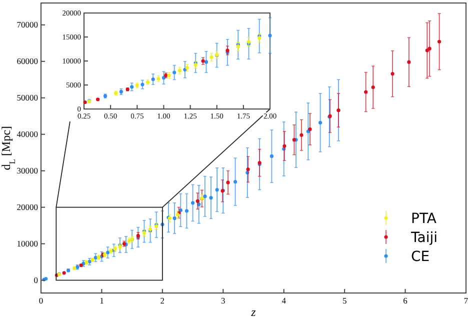  Describe the element at coordinates (284, 301) in the screenshot. I see `x-tick-label: 4` at that location.